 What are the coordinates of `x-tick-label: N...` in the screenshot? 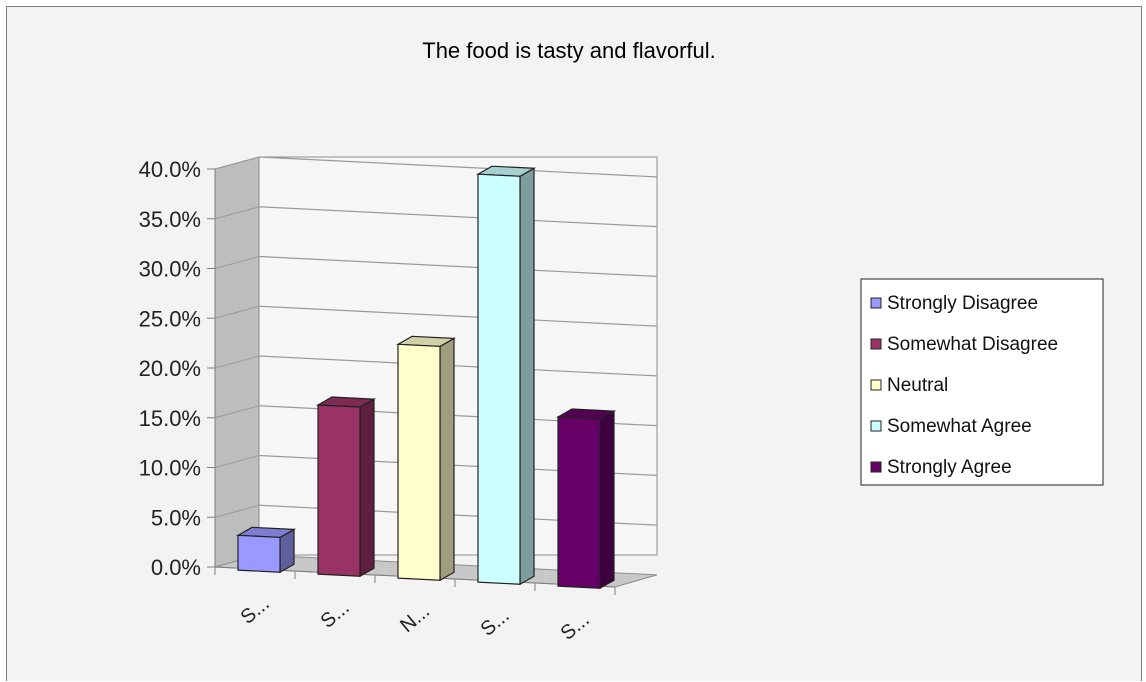 It's located at (415, 618).